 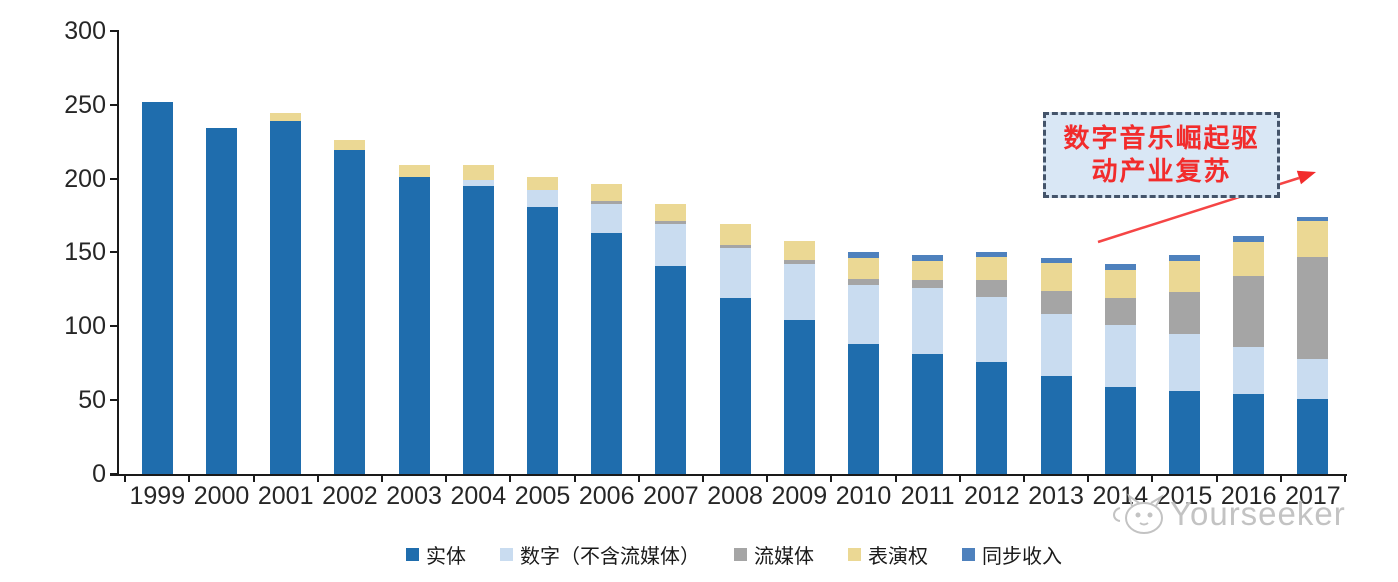 What do you see at coordinates (1022, 557) in the screenshot?
I see `legend-label-sync: 同步收入` at bounding box center [1022, 557].